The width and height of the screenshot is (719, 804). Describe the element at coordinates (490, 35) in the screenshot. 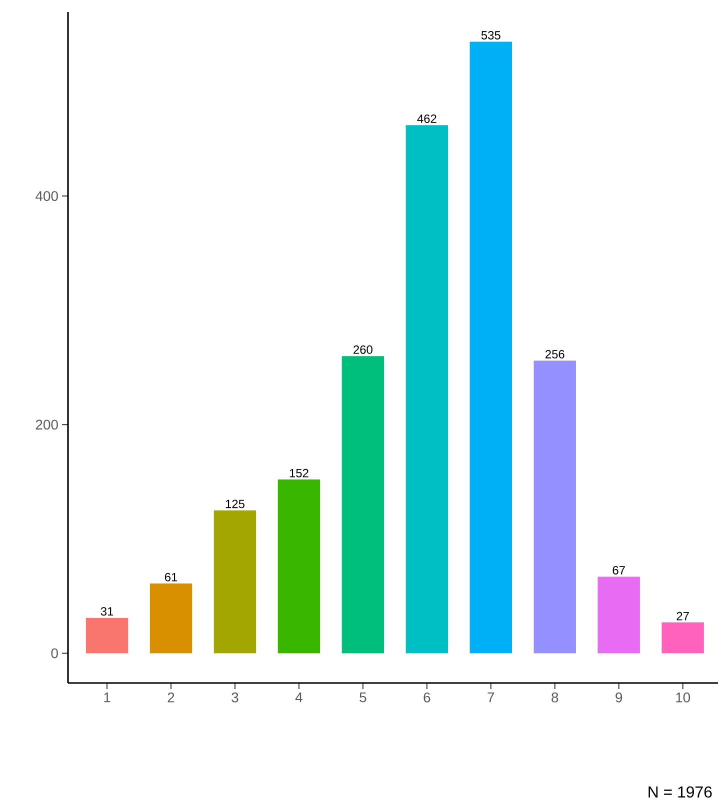

I see `data-label: 535` at that location.